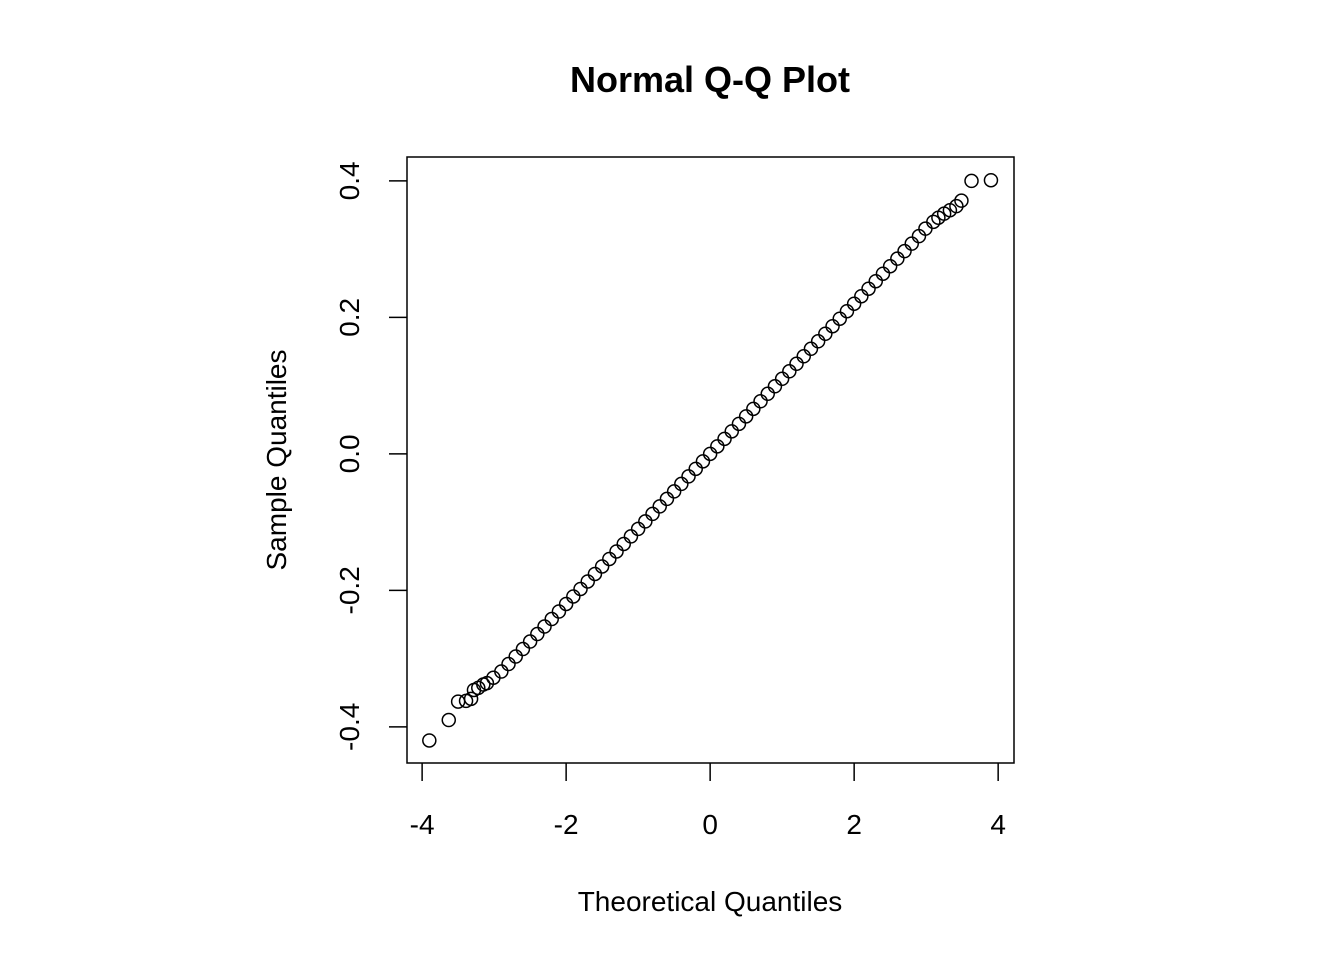 This screenshot has height=965, width=1344. What do you see at coordinates (349, 180) in the screenshot?
I see `y-tick-label: 0.4` at bounding box center [349, 180].